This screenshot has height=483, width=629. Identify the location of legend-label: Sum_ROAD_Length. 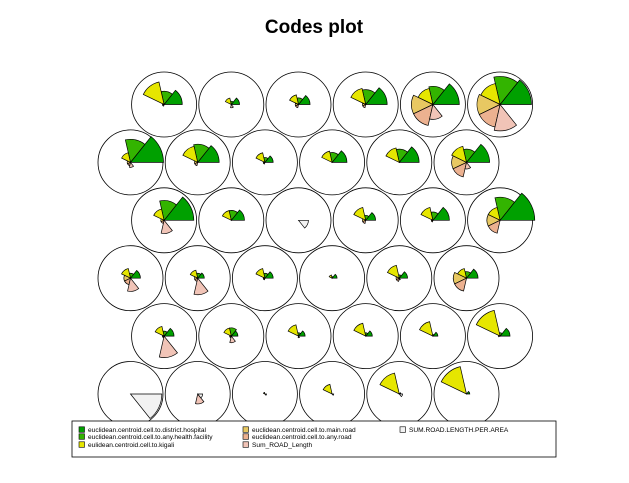
(282, 445).